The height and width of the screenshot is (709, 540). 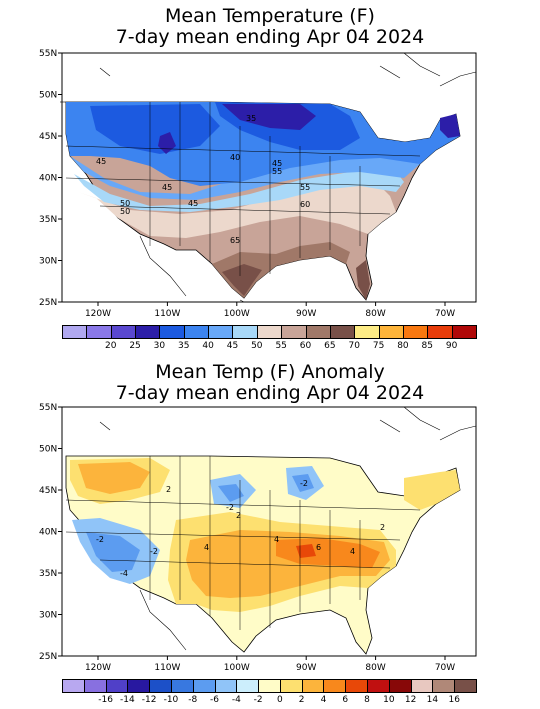 I want to click on panel1-legend-label: 35, so click(x=184, y=346).